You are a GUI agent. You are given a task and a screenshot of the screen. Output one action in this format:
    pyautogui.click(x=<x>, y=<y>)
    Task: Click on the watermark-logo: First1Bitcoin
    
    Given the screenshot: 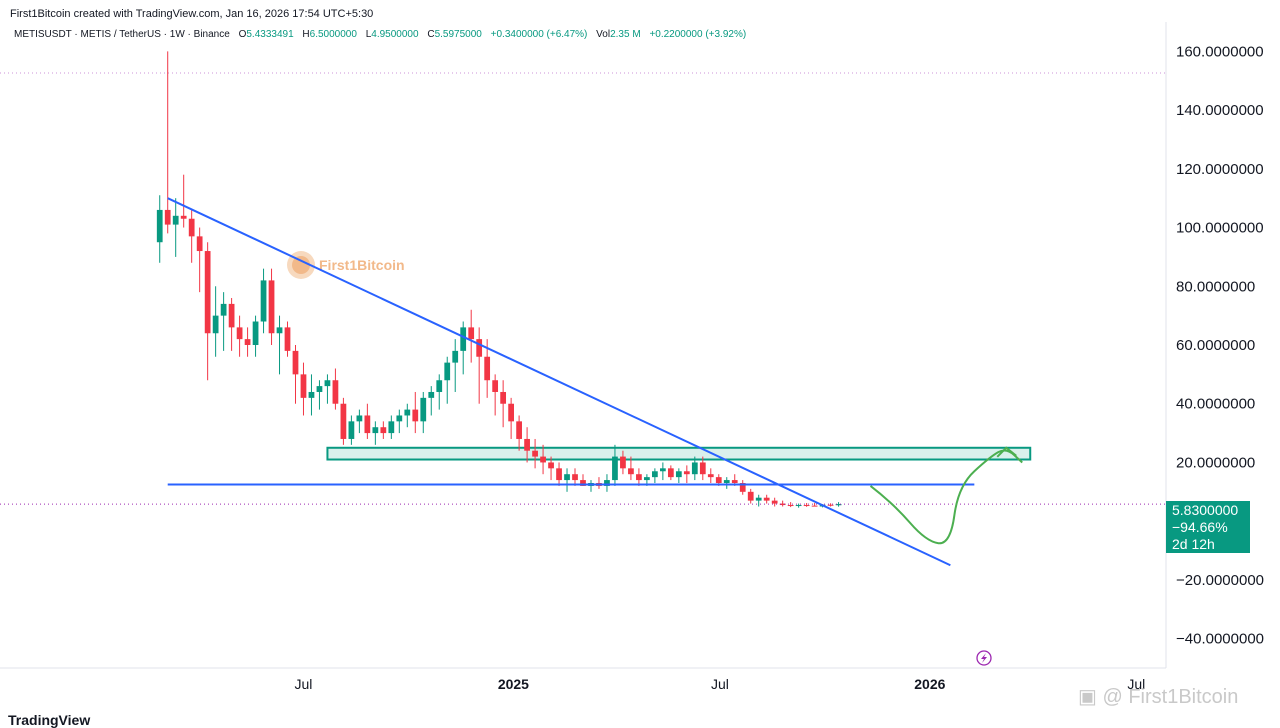 What is the action you would take?
    pyautogui.click(x=346, y=265)
    